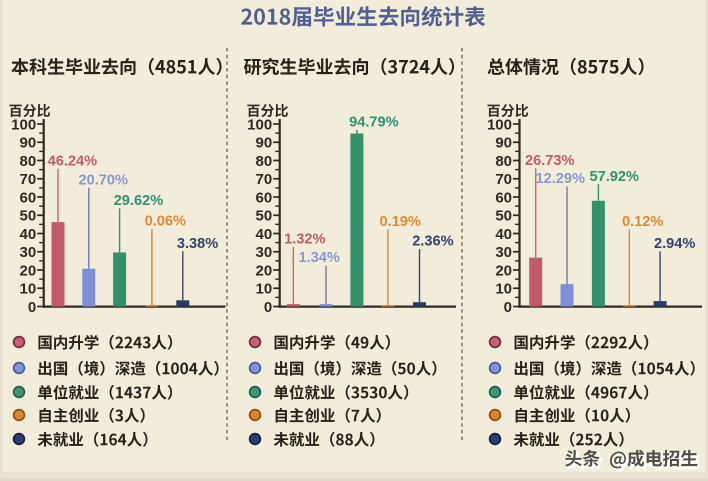 This screenshot has height=481, width=708. What do you see at coordinates (674, 244) in the screenshot?
I see `svg-text: 2.94%` at bounding box center [674, 244].